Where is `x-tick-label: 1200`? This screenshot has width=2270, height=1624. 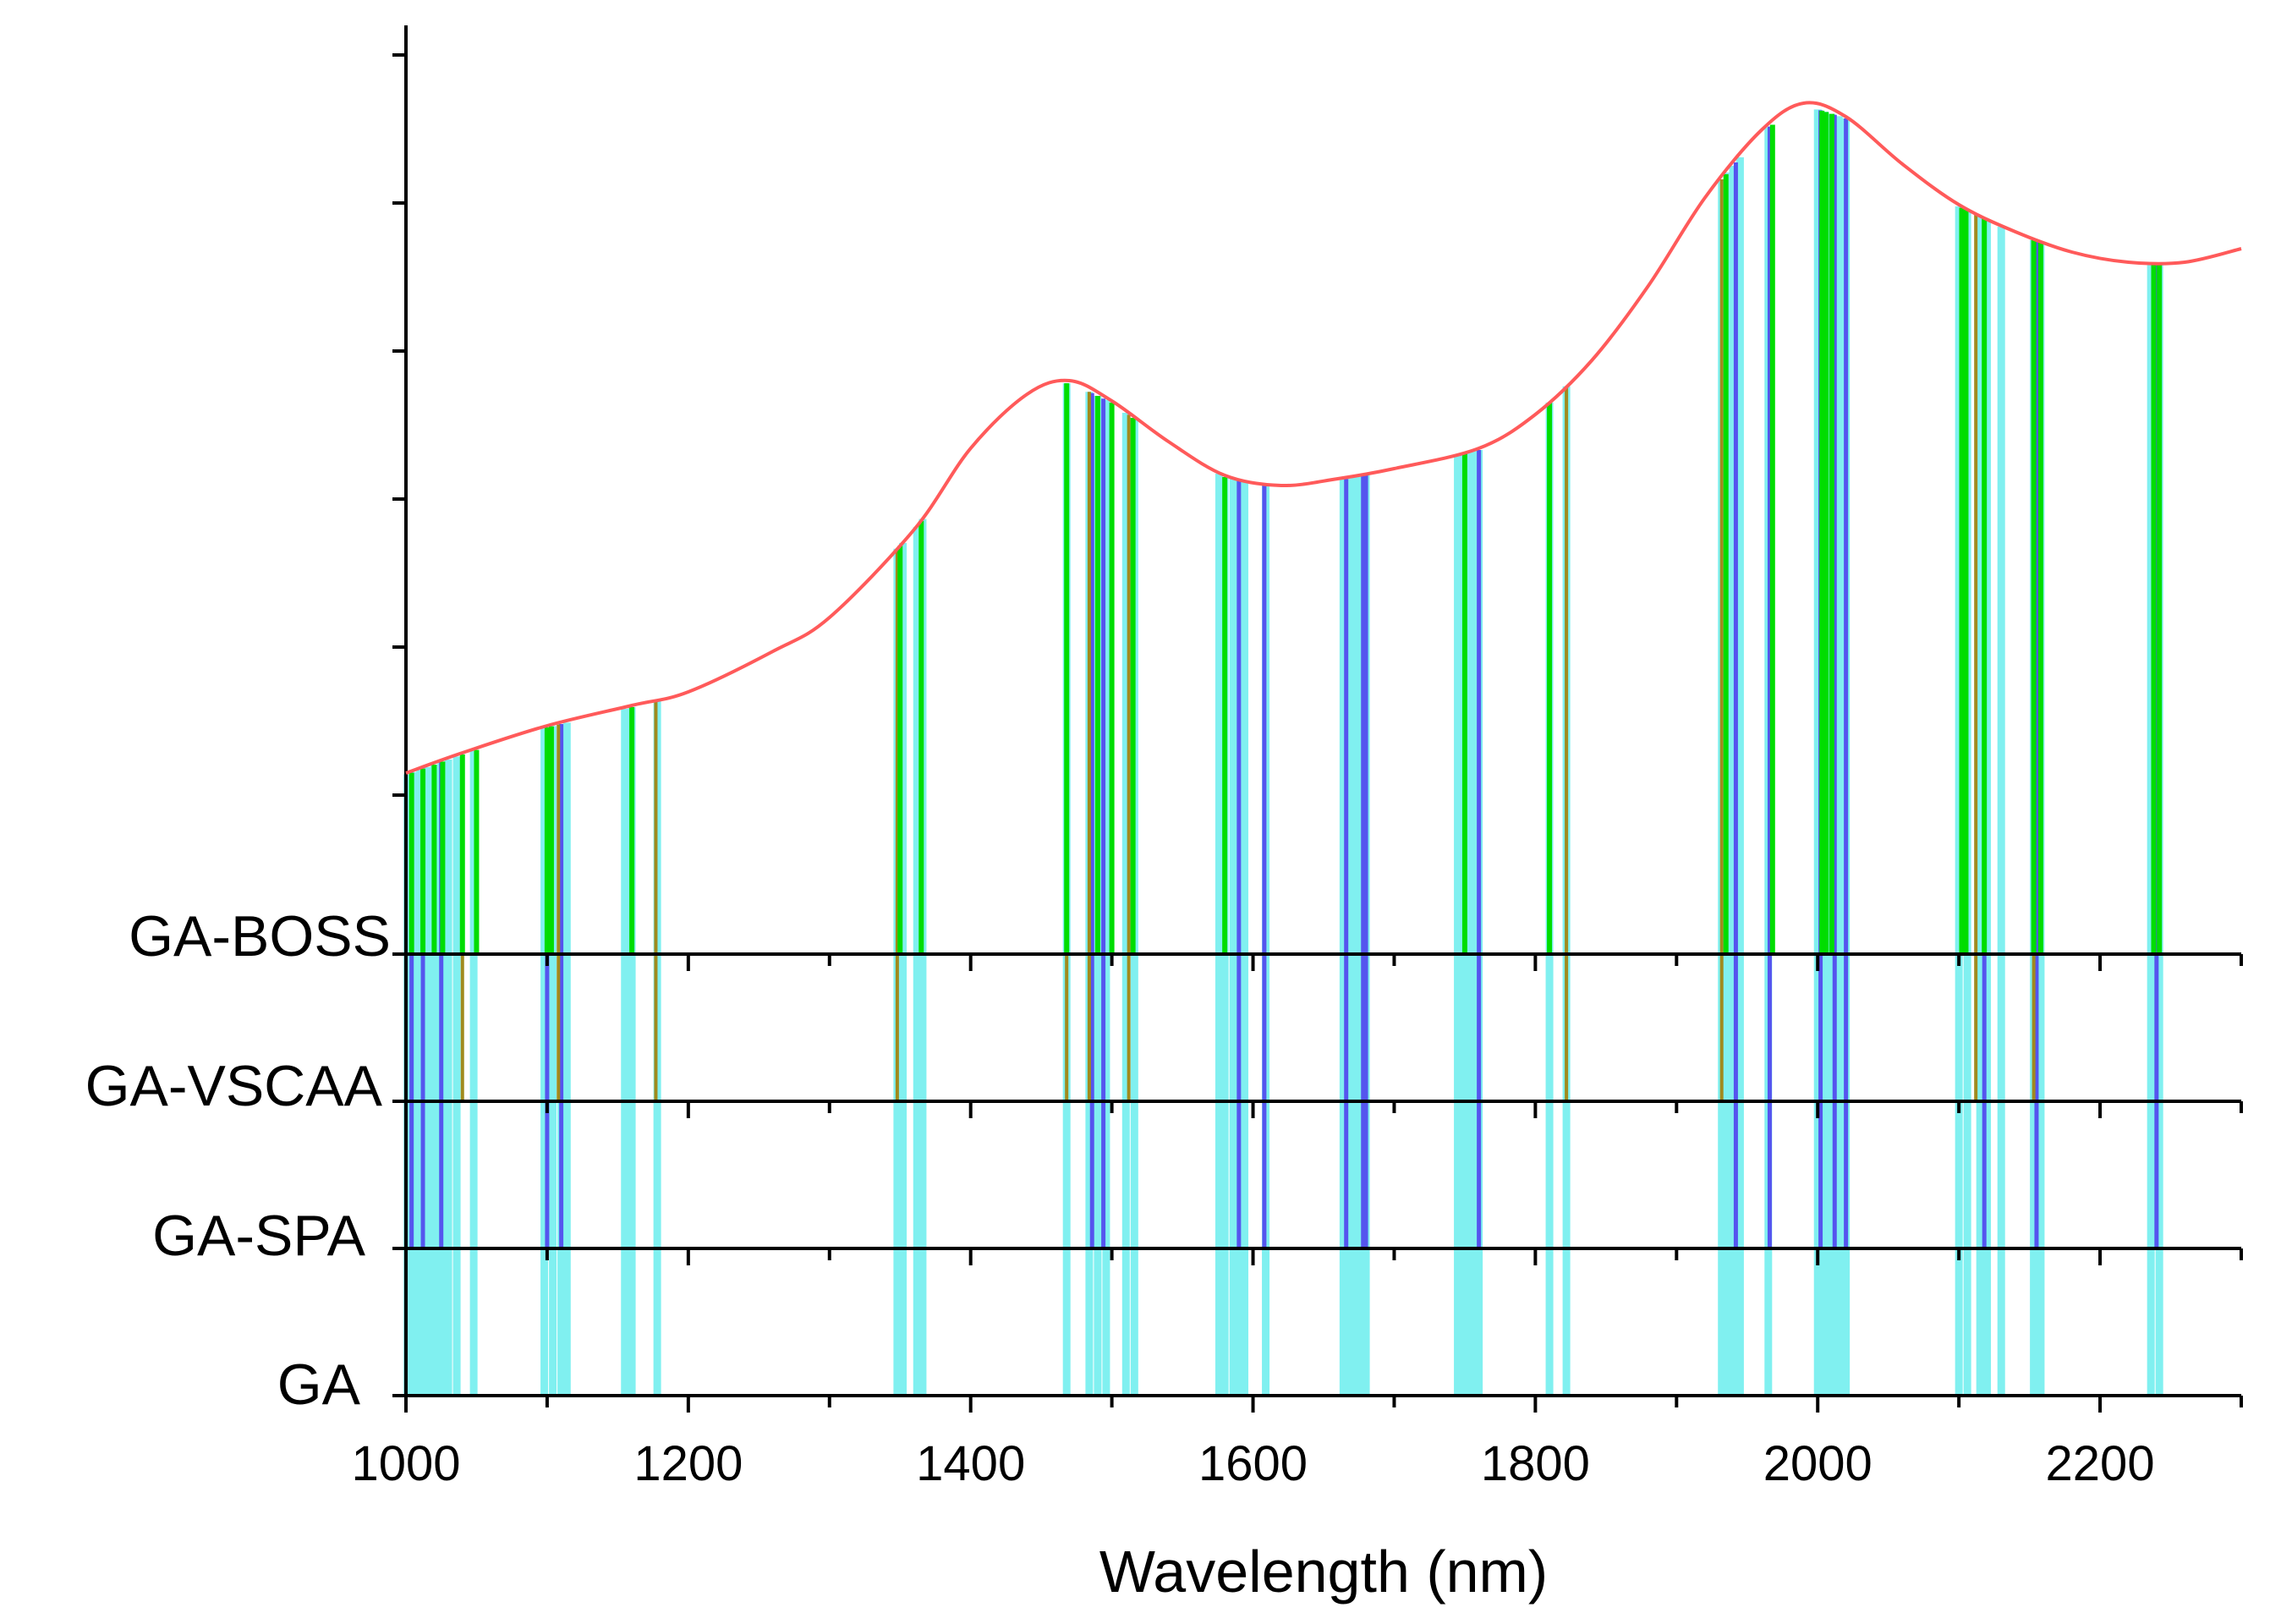
x-tick-label: 1200 is located at coordinates (688, 1464).